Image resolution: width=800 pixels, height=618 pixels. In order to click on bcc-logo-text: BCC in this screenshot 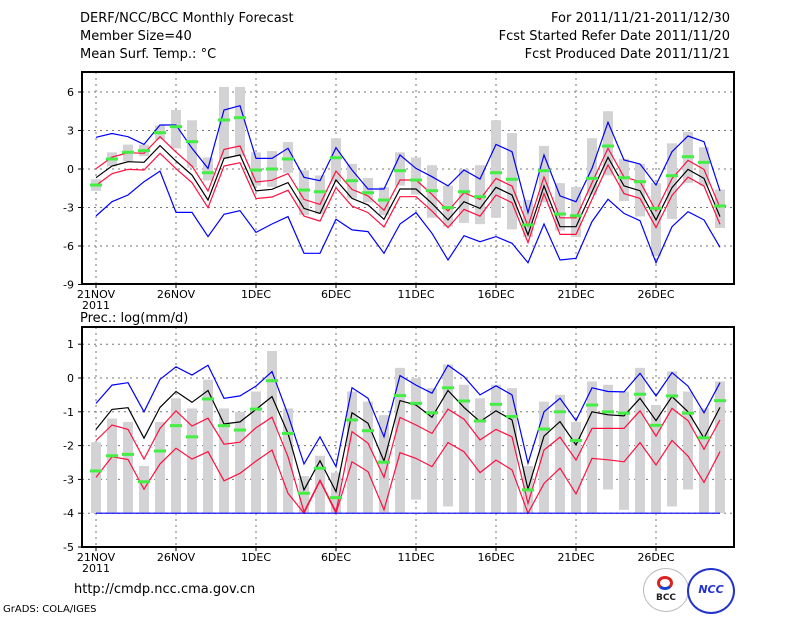, I will do `click(666, 598)`.